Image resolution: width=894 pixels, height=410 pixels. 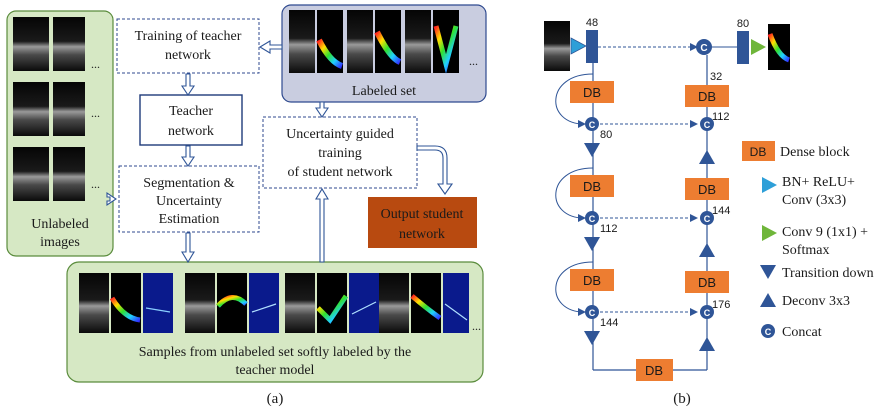 I want to click on seg-uncert-line1: Segmentation &, so click(x=188, y=183).